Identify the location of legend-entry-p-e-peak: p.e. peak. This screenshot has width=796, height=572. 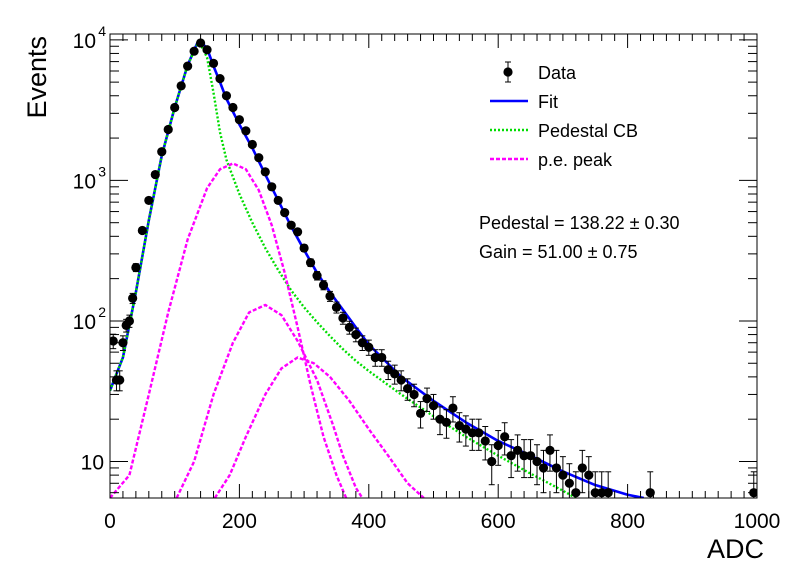
(551, 160).